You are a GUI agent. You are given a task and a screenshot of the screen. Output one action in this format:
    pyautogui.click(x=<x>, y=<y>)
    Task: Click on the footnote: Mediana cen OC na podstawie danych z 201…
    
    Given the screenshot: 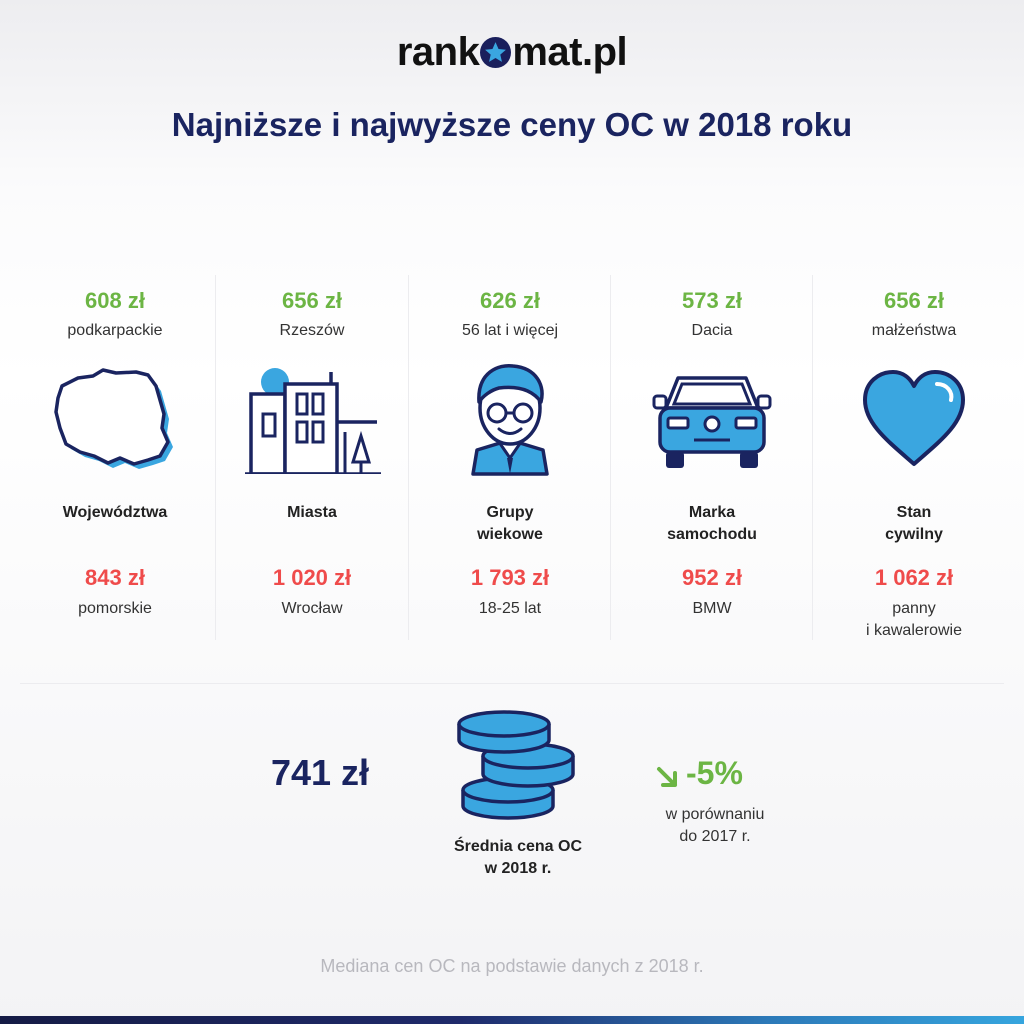 What is the action you would take?
    pyautogui.click(x=512, y=966)
    